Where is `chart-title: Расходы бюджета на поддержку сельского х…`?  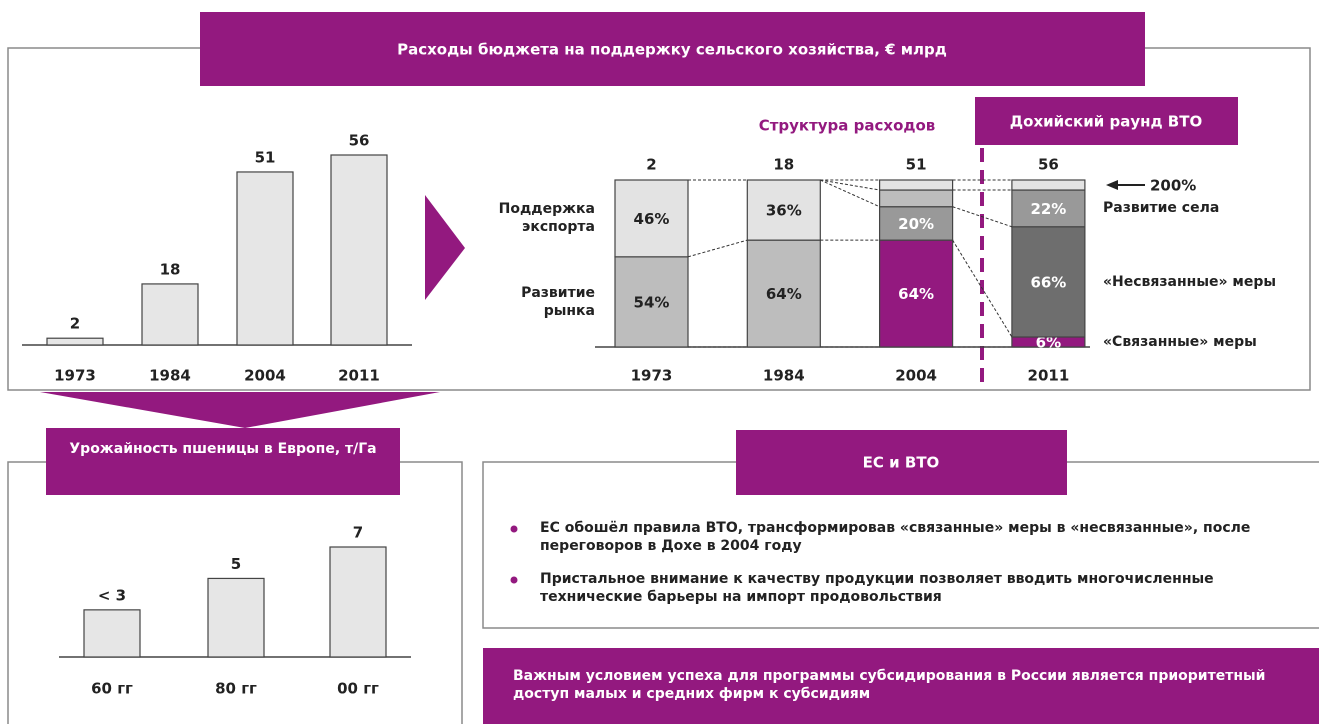
chart-title: Расходы бюджета на поддержку сельского х… is located at coordinates (672, 50).